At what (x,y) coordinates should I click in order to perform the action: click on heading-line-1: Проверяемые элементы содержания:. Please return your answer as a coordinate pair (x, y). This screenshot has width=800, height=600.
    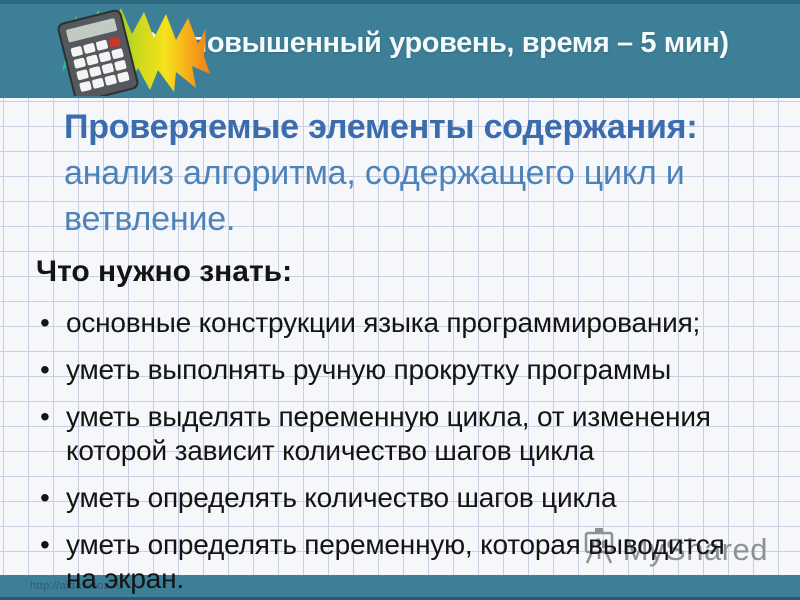
    Looking at the image, I should click on (381, 127).